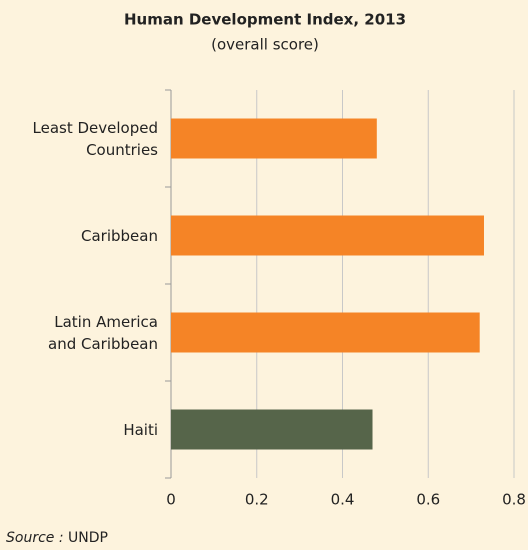  What do you see at coordinates (119, 235) in the screenshot?
I see `y-tick-label: Caribbean` at bounding box center [119, 235].